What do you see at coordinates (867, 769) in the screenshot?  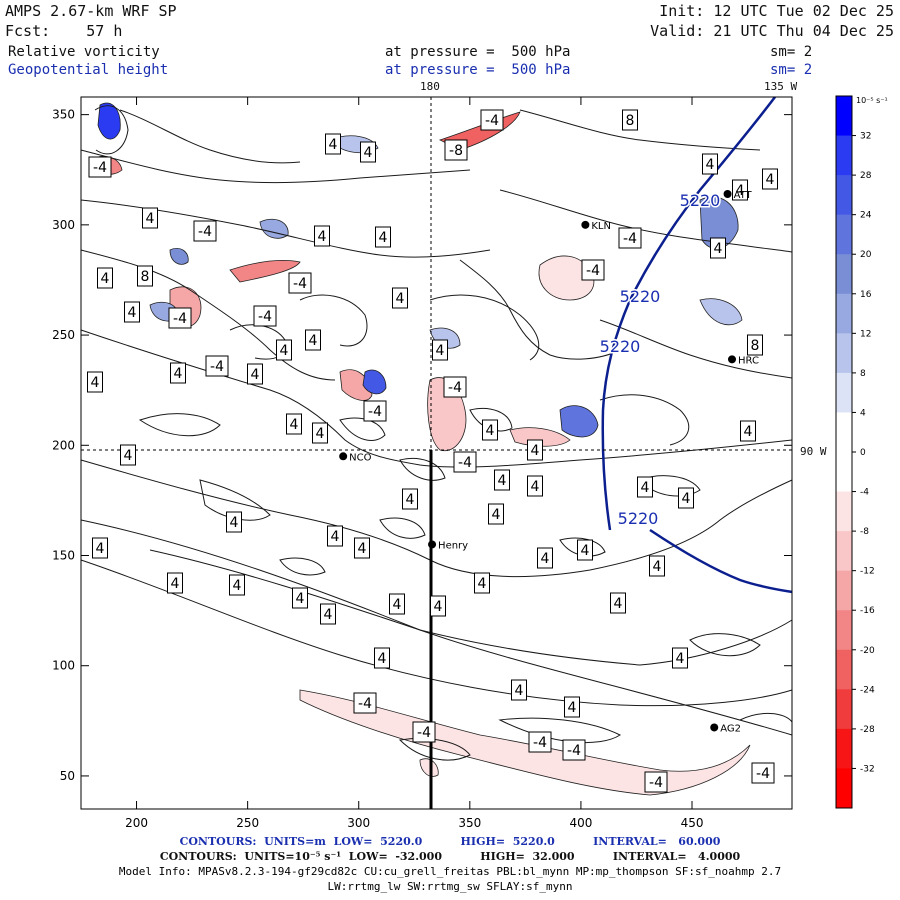 I see `colorbar-tick-label: -32` at bounding box center [867, 769].